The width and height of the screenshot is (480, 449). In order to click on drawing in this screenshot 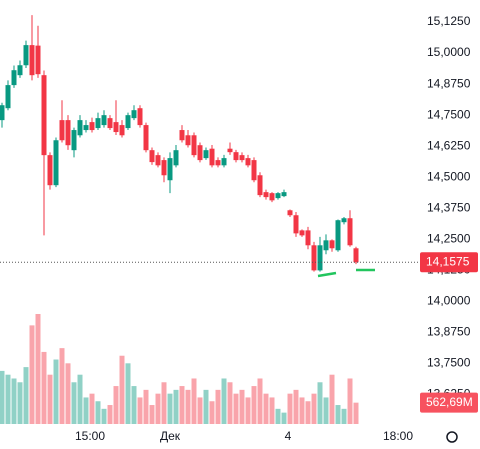, I will do `click(327, 274)`.